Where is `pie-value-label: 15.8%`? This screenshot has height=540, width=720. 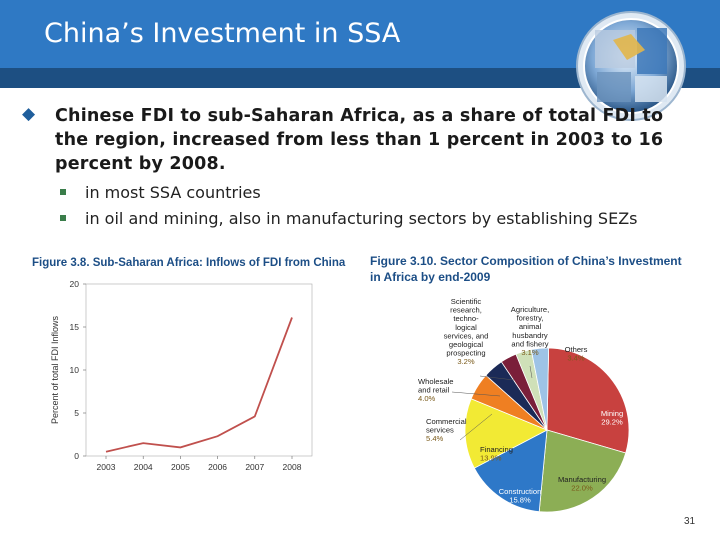 pie-value-label: 15.8% is located at coordinates (520, 500).